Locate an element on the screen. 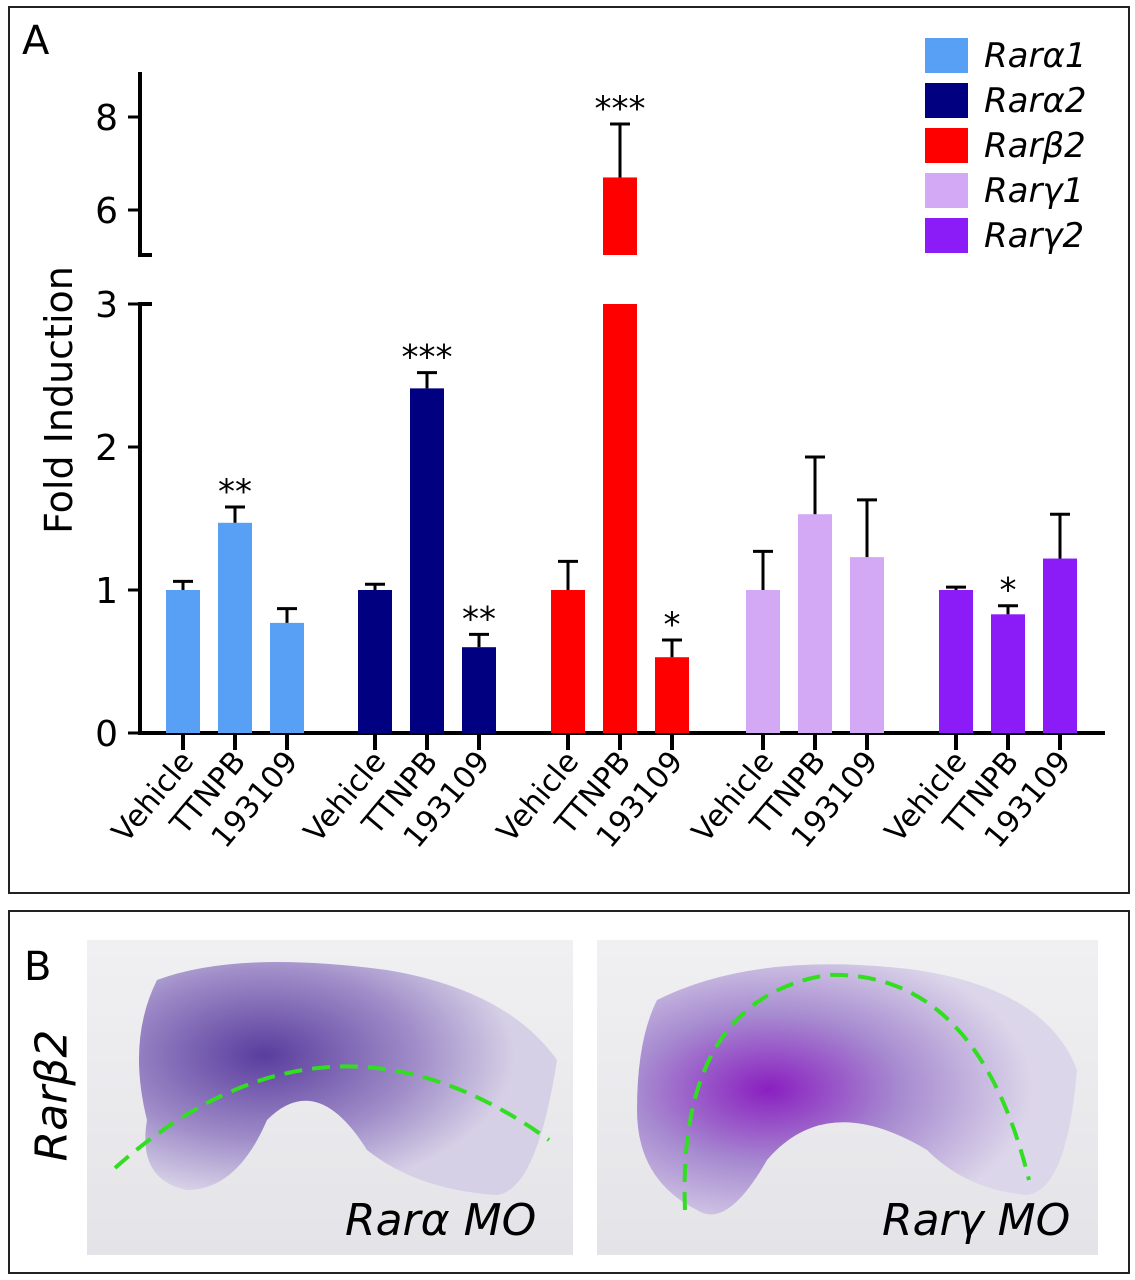  row-label: Rarβ2 is located at coordinates (52, 1095).